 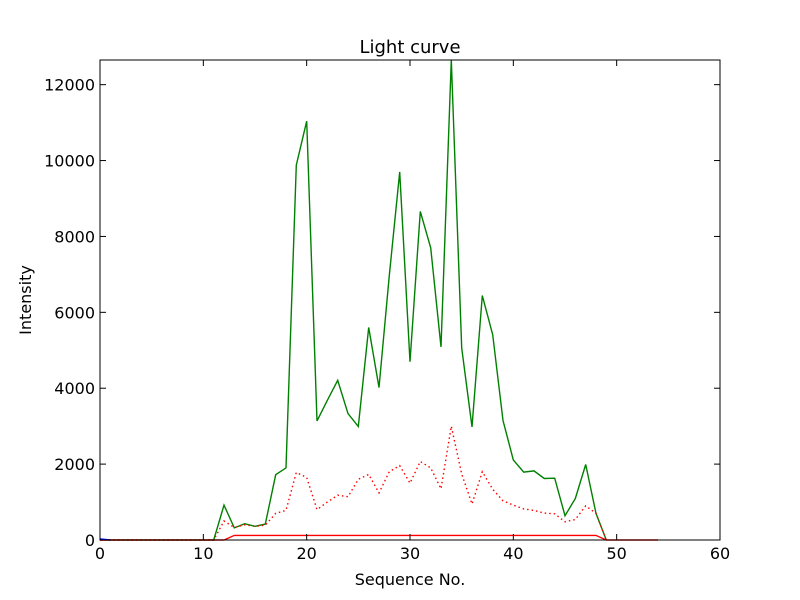 What do you see at coordinates (74, 388) in the screenshot?
I see `y-tick-label: 4000` at bounding box center [74, 388].